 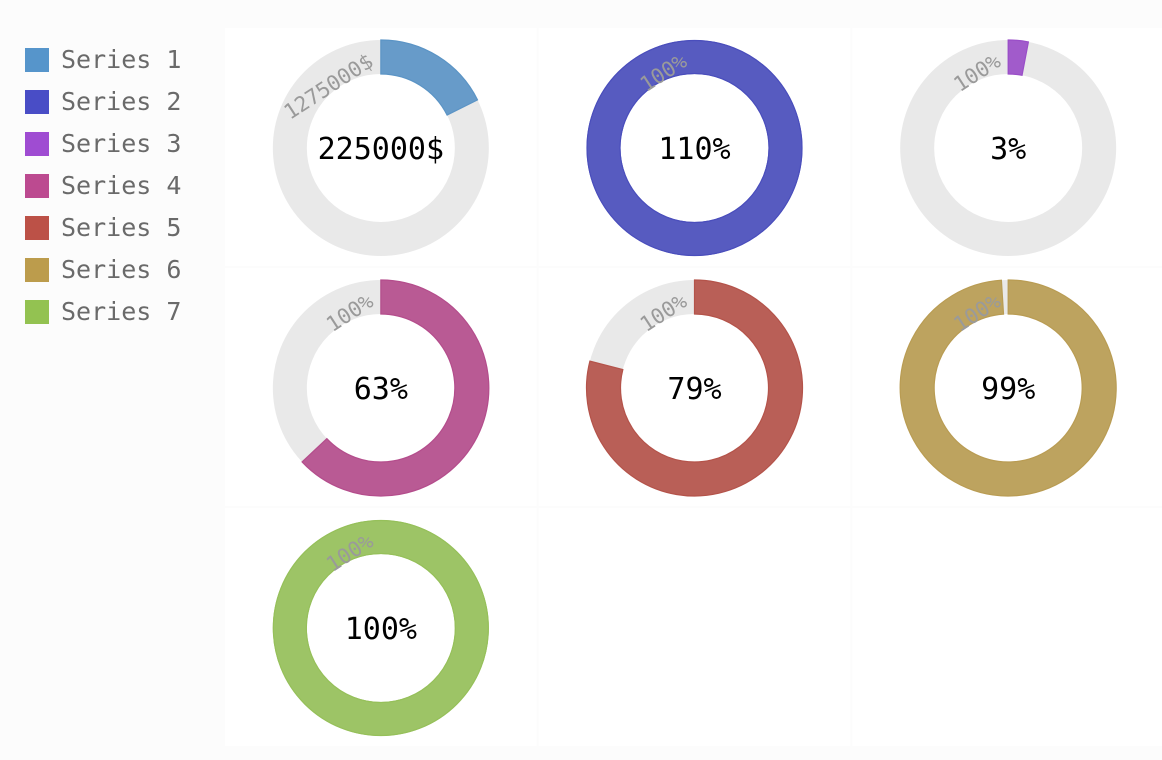 What do you see at coordinates (381, 389) in the screenshot?
I see `gauge-value-label: 63%` at bounding box center [381, 389].